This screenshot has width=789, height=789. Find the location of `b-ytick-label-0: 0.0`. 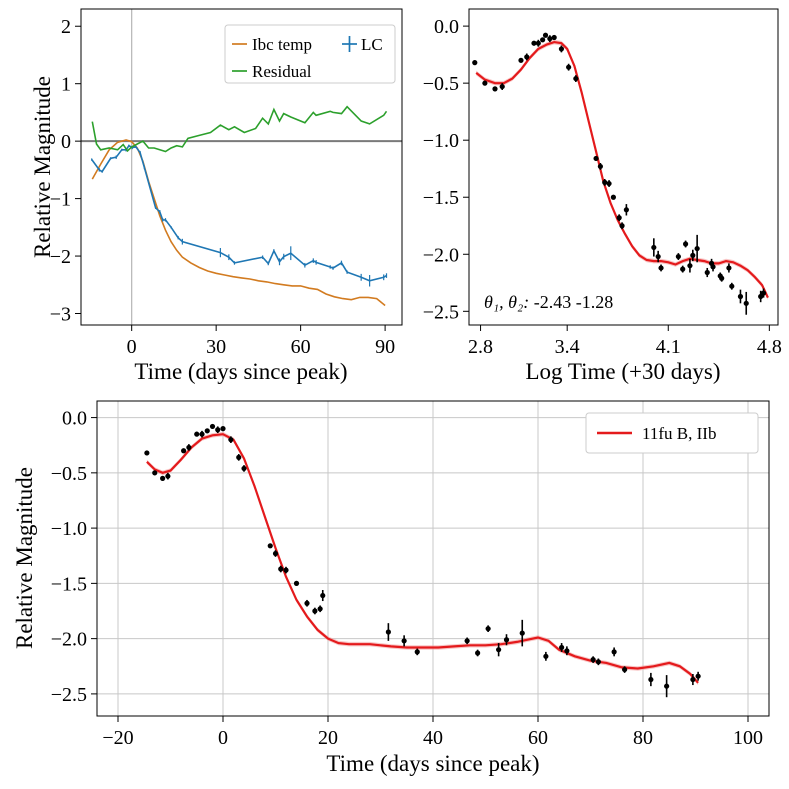

b-ytick-label-0: 0.0 is located at coordinates (74, 419).